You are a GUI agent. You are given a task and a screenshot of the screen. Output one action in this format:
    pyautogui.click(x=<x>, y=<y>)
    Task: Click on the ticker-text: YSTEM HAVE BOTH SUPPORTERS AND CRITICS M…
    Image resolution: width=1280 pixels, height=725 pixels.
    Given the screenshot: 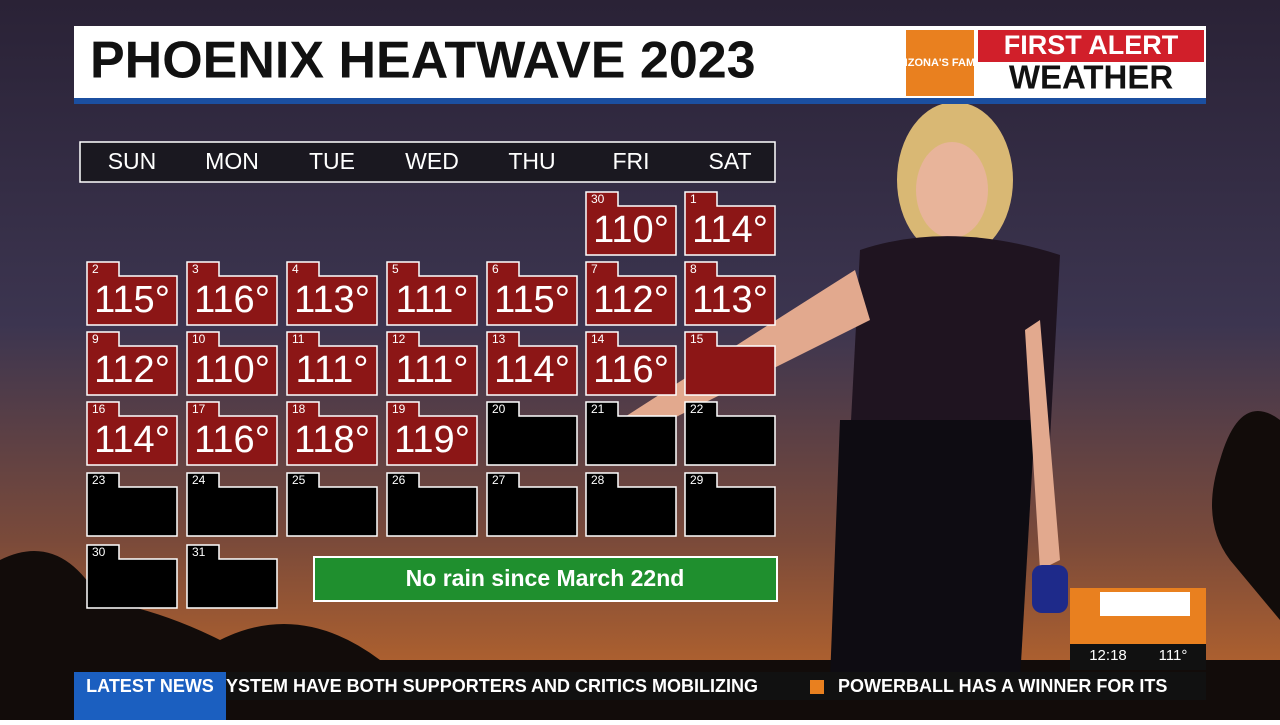 What is the action you would take?
    pyautogui.click(x=492, y=686)
    